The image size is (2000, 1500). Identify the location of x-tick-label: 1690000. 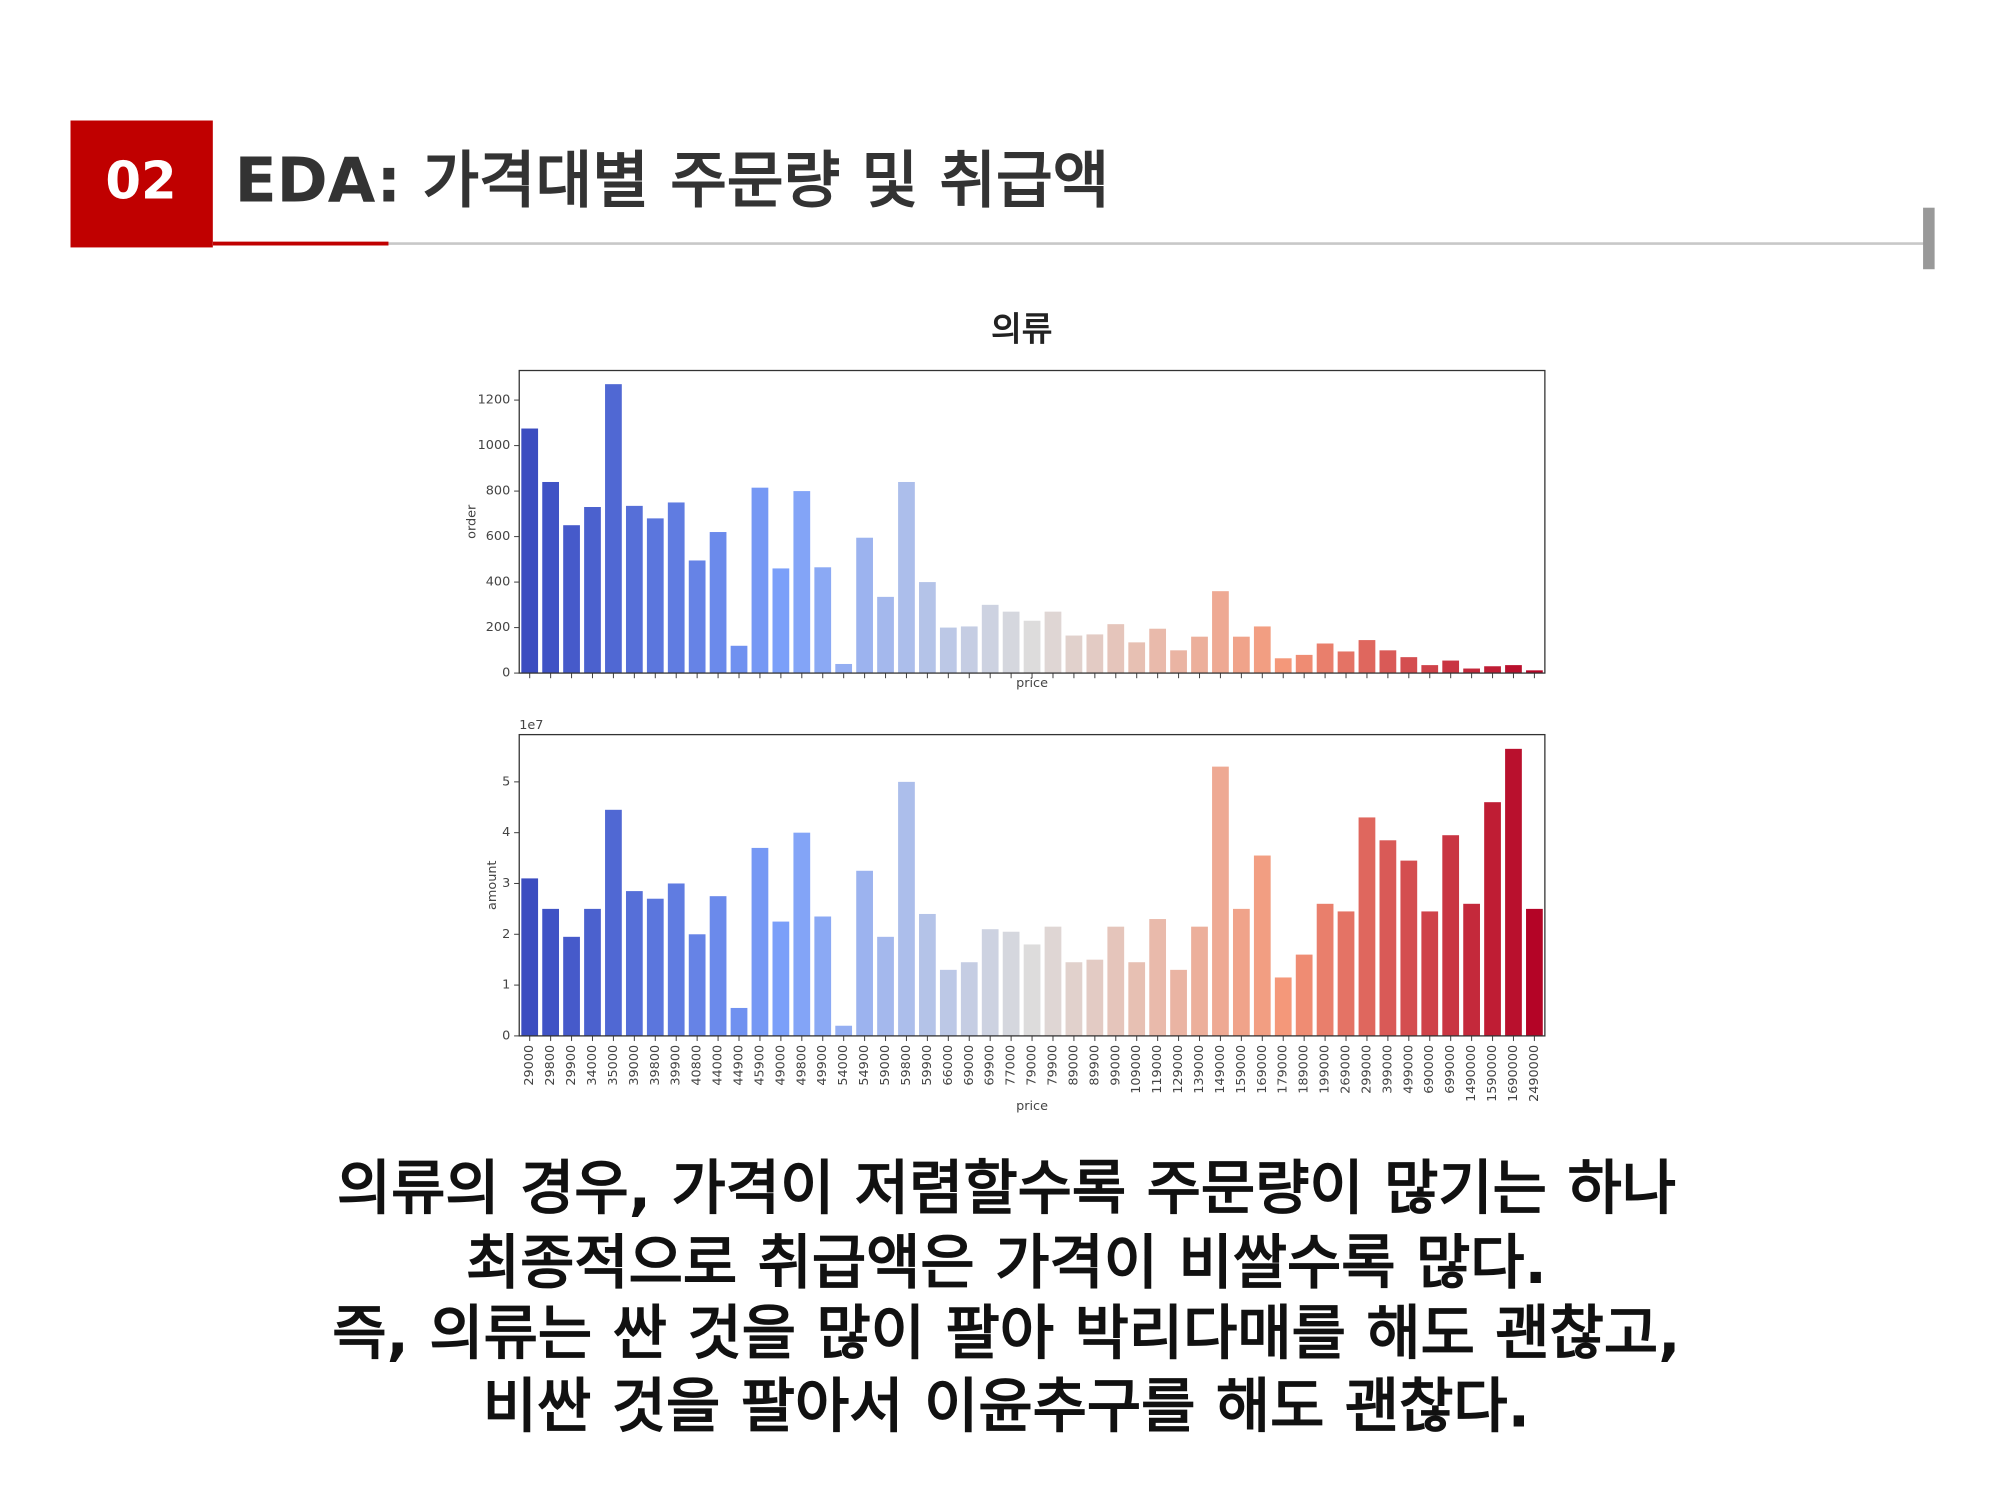
(1513, 1073).